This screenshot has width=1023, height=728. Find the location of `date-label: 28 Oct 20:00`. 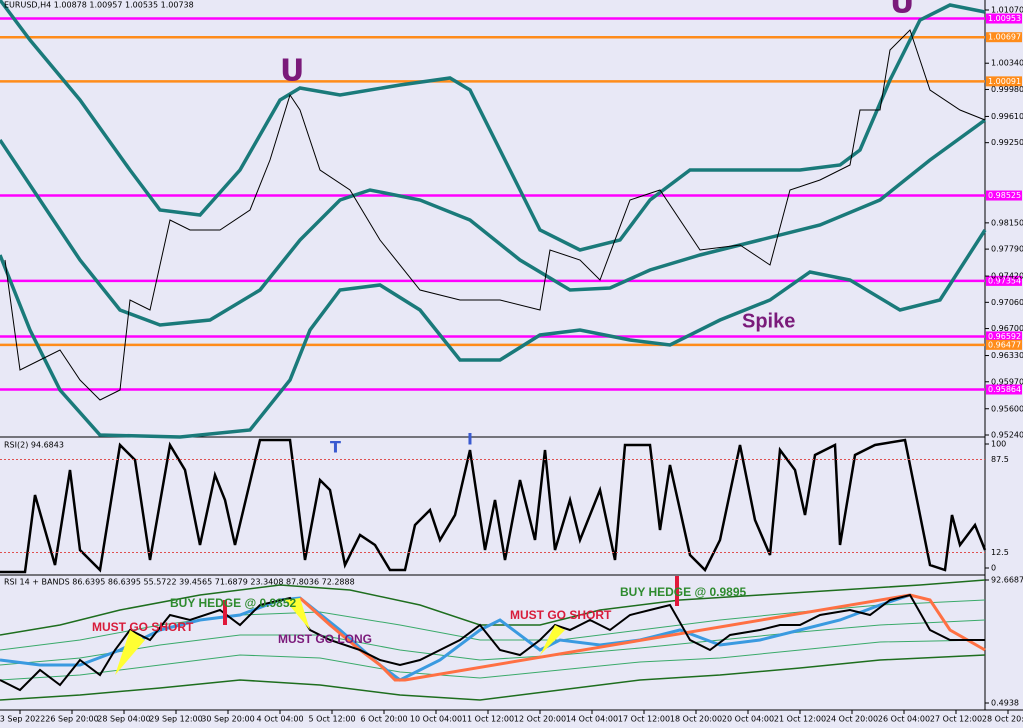

date-label: 28 Oct 20:00 is located at coordinates (1002, 719).